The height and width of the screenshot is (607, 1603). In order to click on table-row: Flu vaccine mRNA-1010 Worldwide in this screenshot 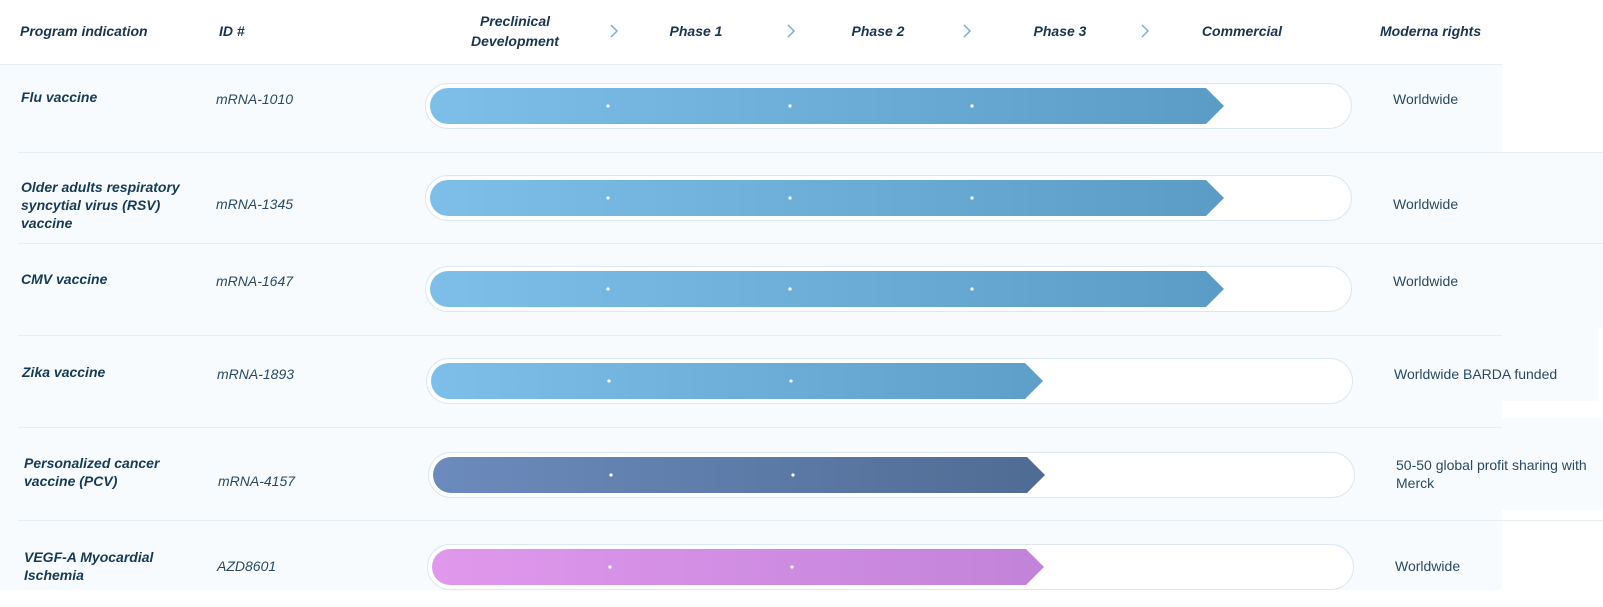, I will do `click(801, 108)`.